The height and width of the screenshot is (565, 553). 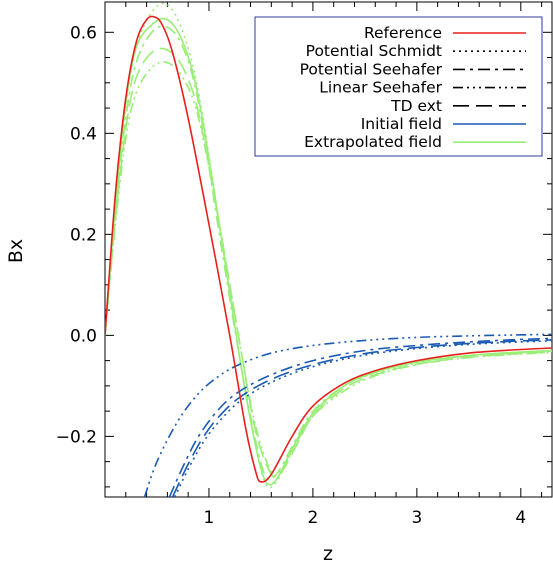 I want to click on legend-label: Potential Seehafer, so click(x=371, y=69).